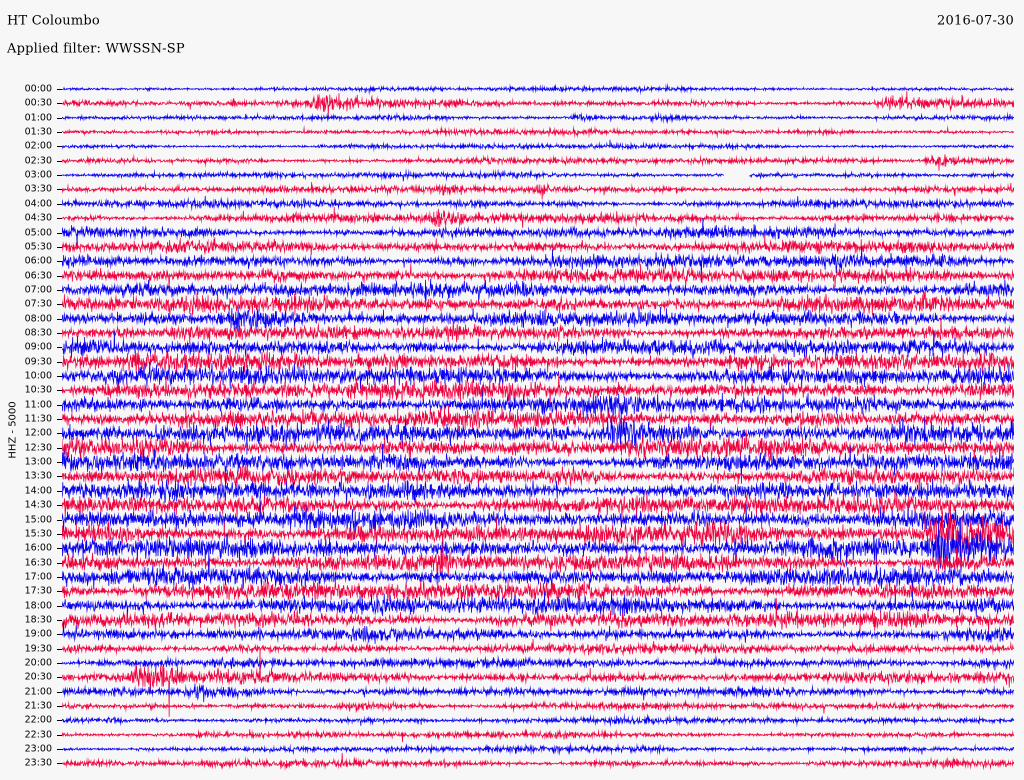 This screenshot has width=1024, height=780. What do you see at coordinates (38, 648) in the screenshot?
I see `time-axis-label: 19:30` at bounding box center [38, 648].